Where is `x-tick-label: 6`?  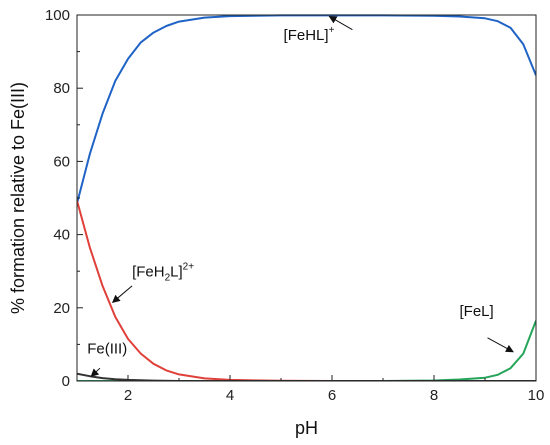
x-tick-label: 6 is located at coordinates (332, 395).